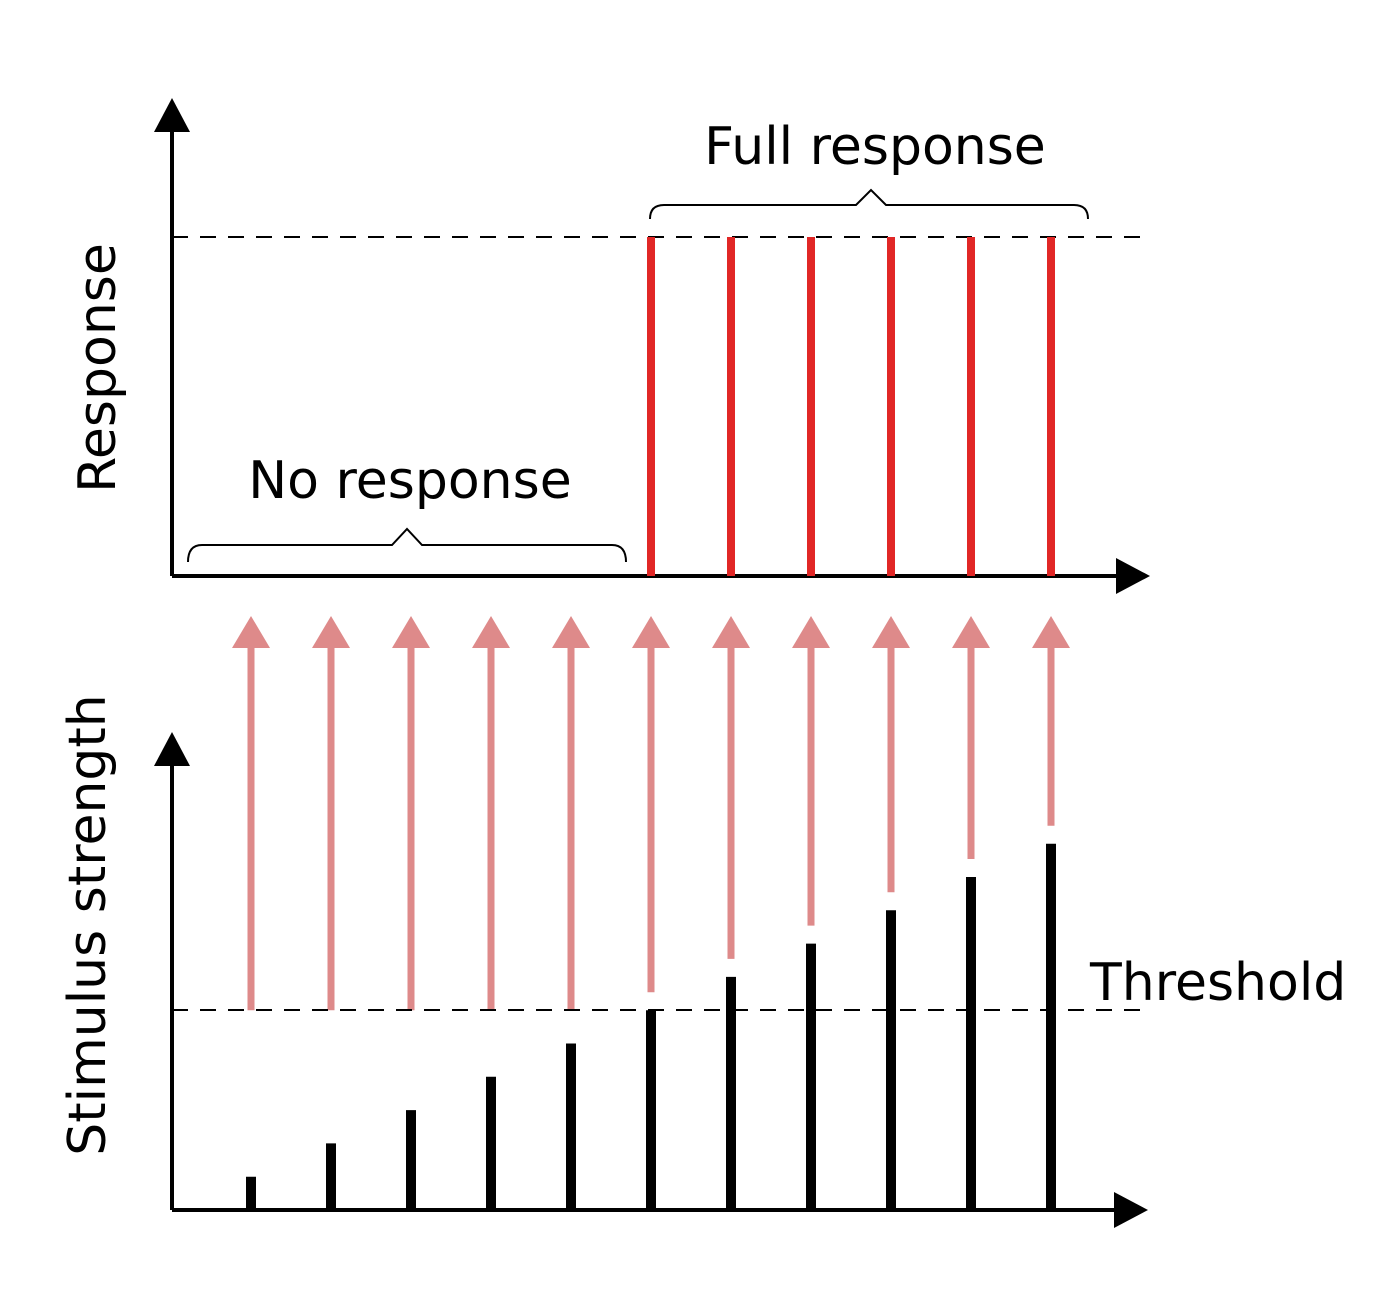  I want to click on response-bars, so click(851, 406).